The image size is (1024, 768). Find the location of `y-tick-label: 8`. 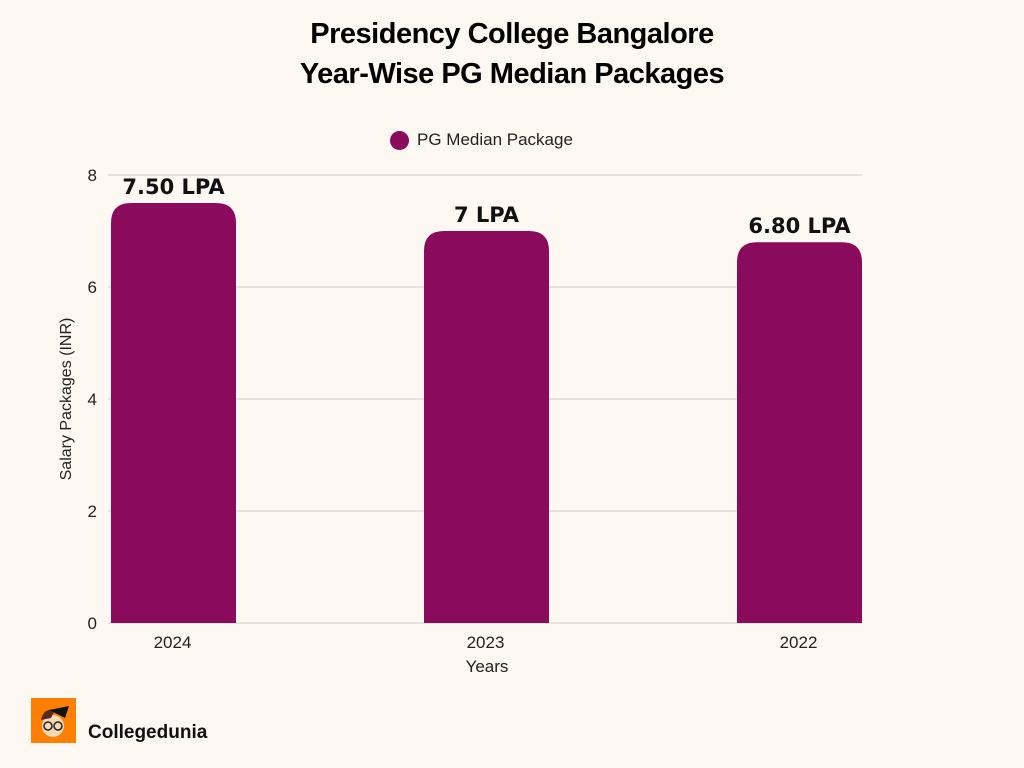

y-tick-label: 8 is located at coordinates (92, 175).